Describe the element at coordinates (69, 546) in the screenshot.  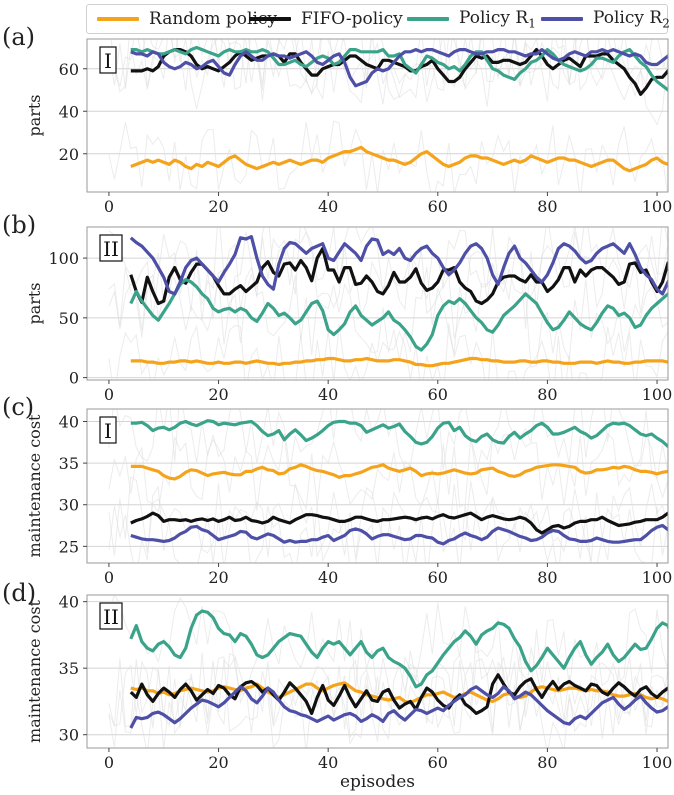
I see `y-tick-label: 25` at that location.